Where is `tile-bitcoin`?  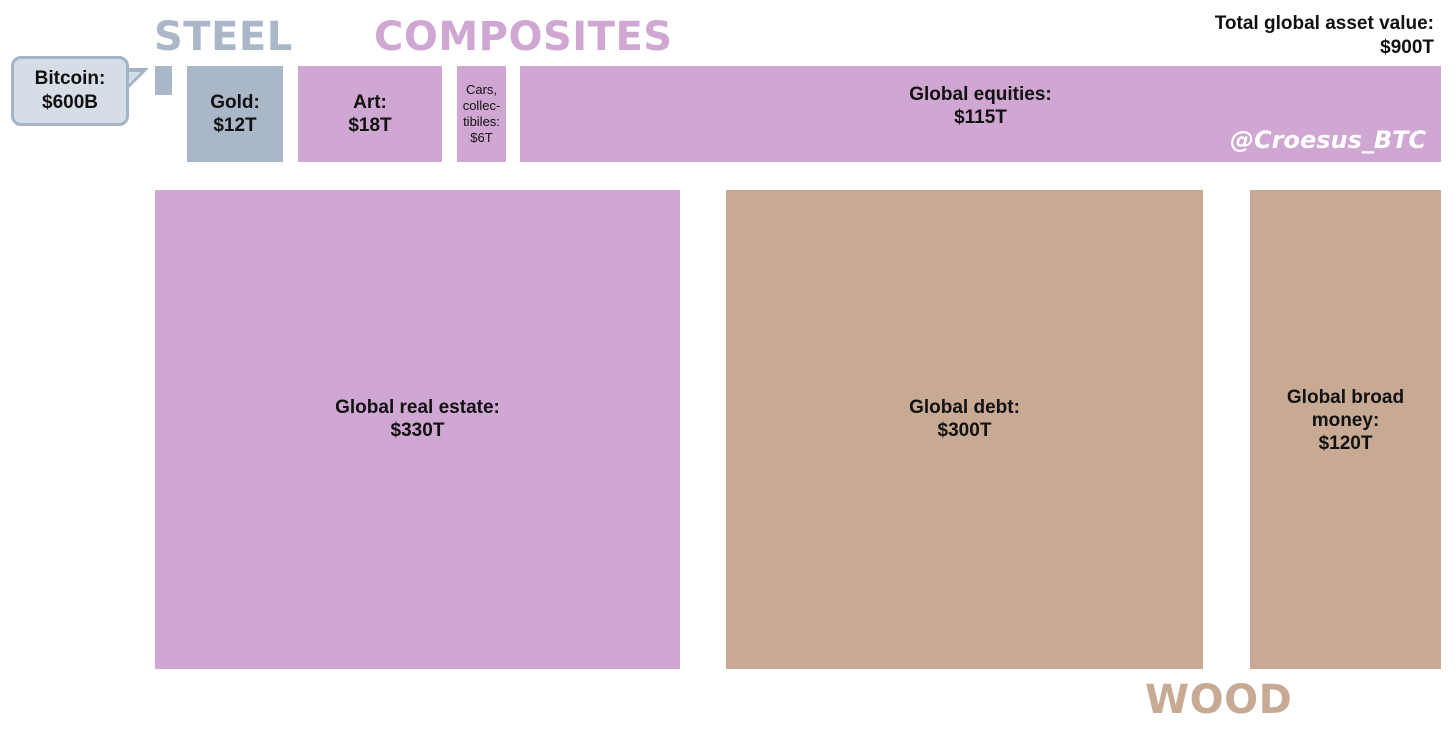 tile-bitcoin is located at coordinates (163, 80).